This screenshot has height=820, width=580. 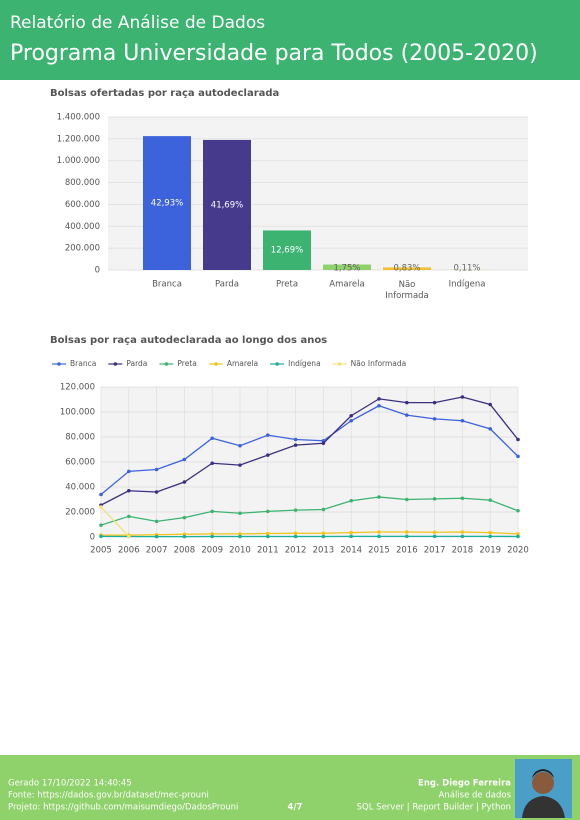 I want to click on x-tick-label: Amarela, so click(x=346, y=285).